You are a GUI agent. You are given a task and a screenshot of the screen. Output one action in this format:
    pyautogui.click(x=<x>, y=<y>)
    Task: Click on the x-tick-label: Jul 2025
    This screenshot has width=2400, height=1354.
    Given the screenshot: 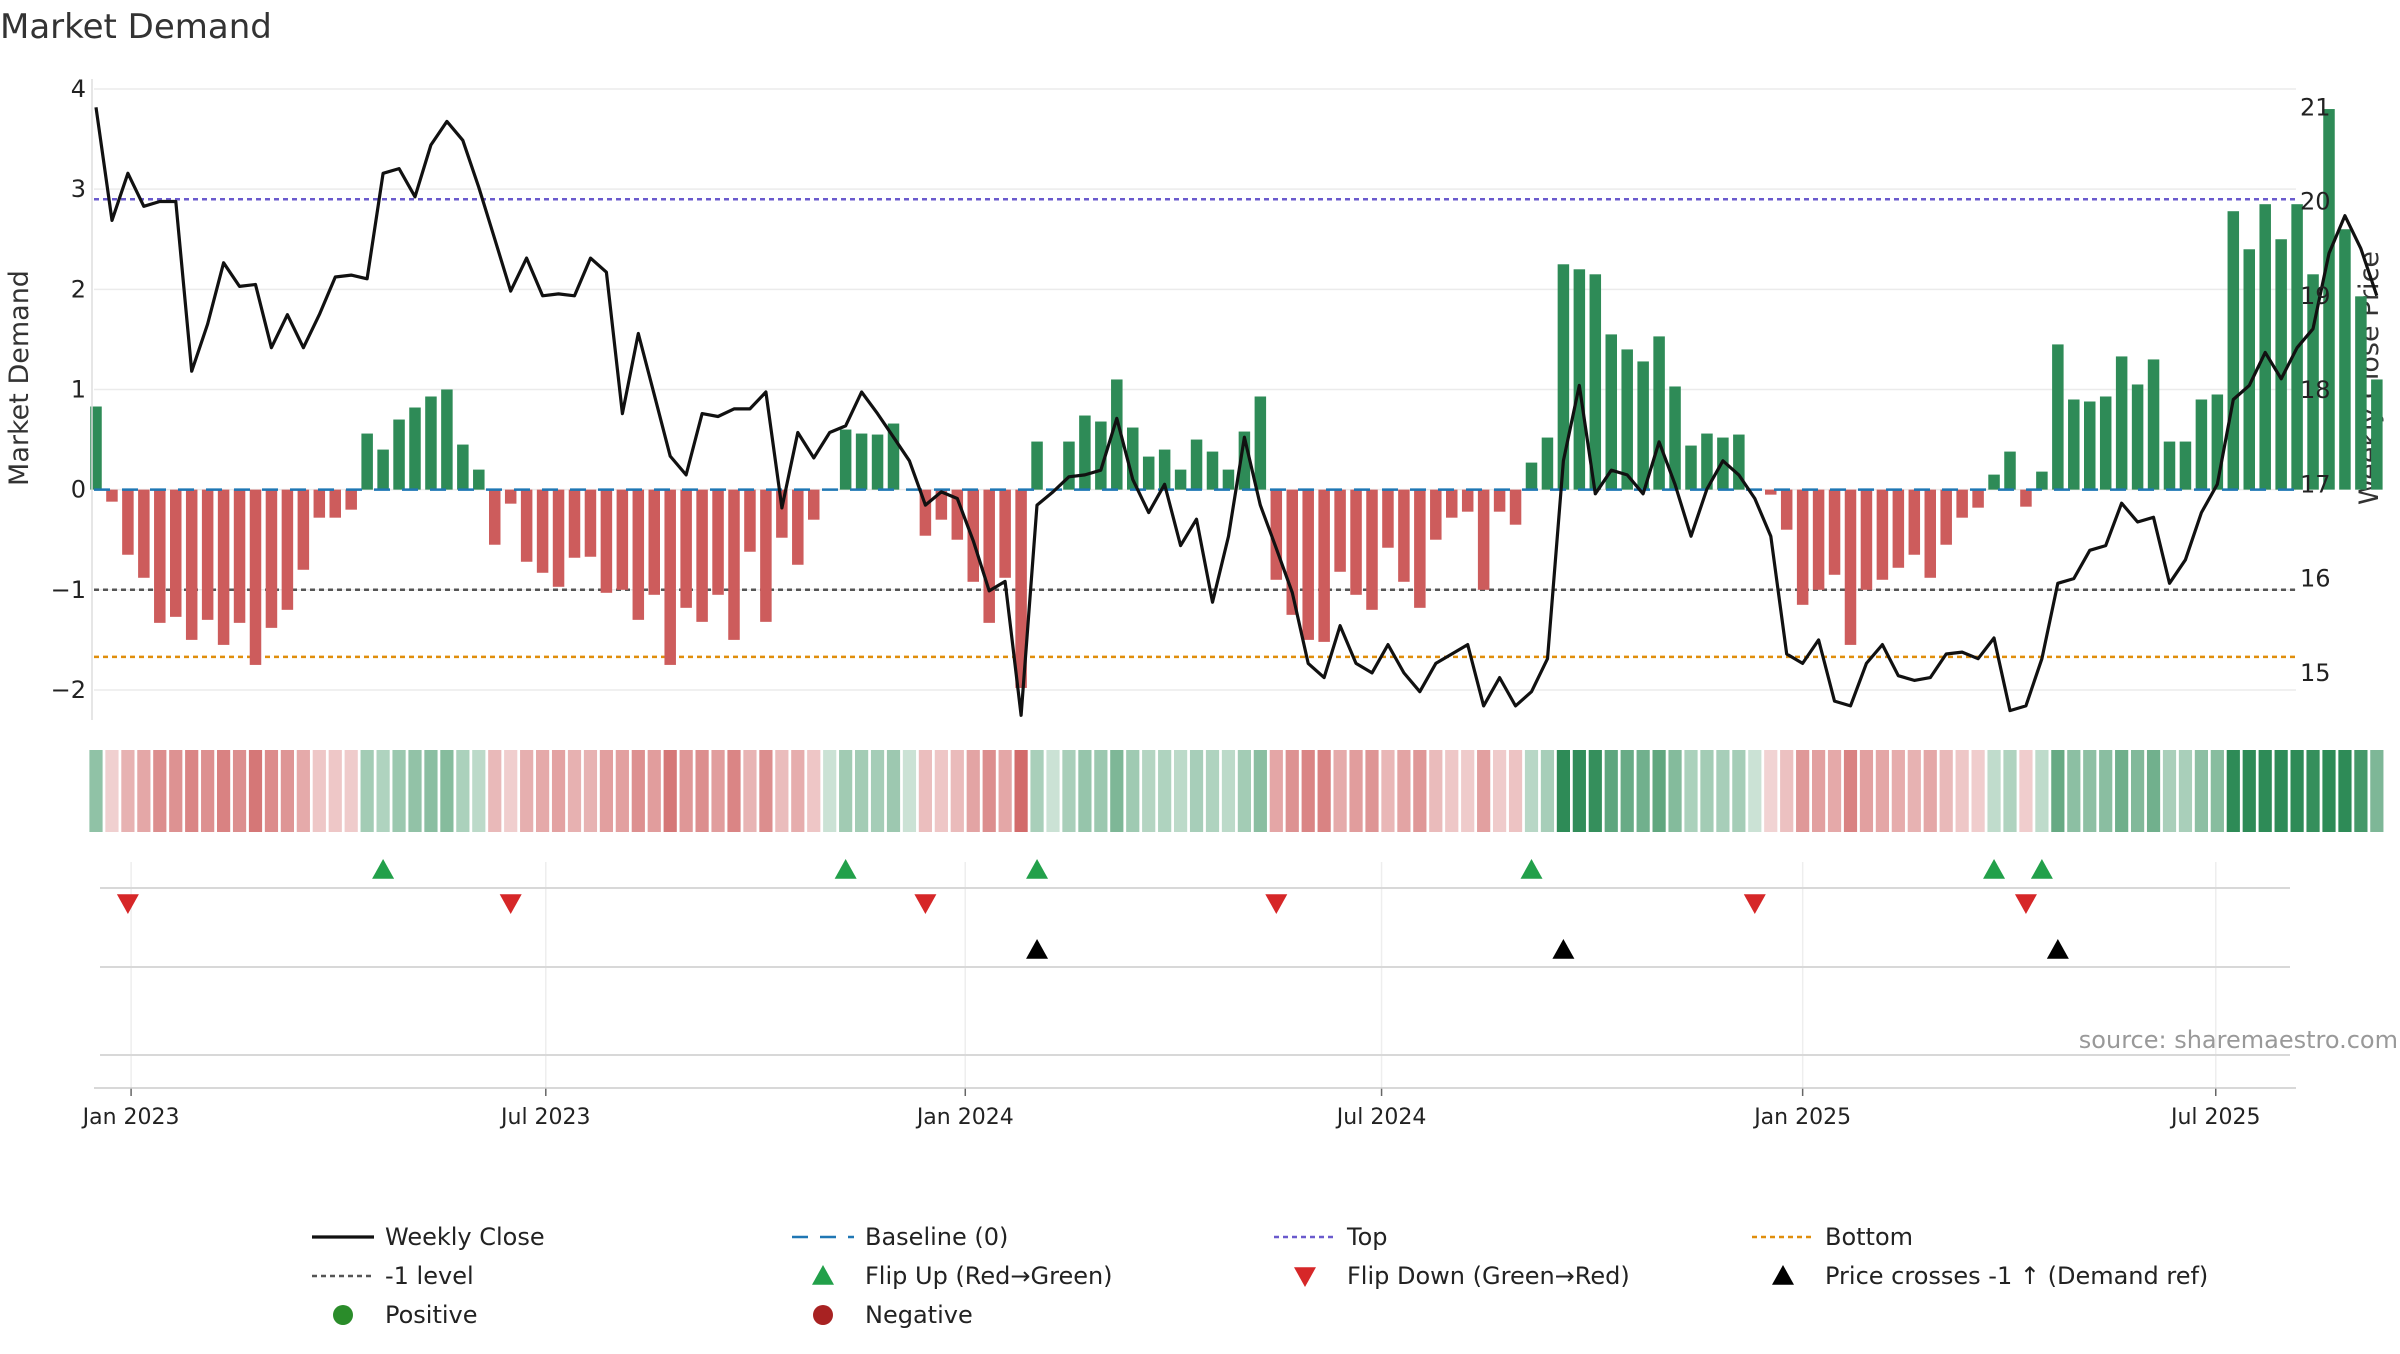 What is the action you would take?
    pyautogui.click(x=2215, y=1117)
    